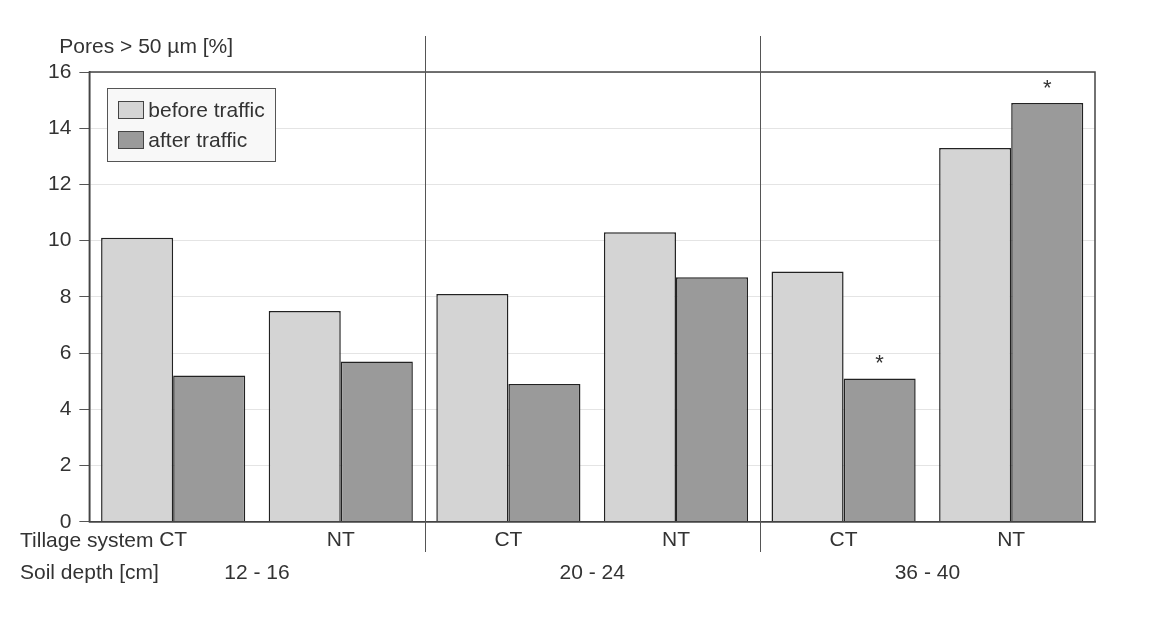 This screenshot has width=1167, height=619. Describe the element at coordinates (60, 239) in the screenshot. I see `y-tick-label: 10` at that location.